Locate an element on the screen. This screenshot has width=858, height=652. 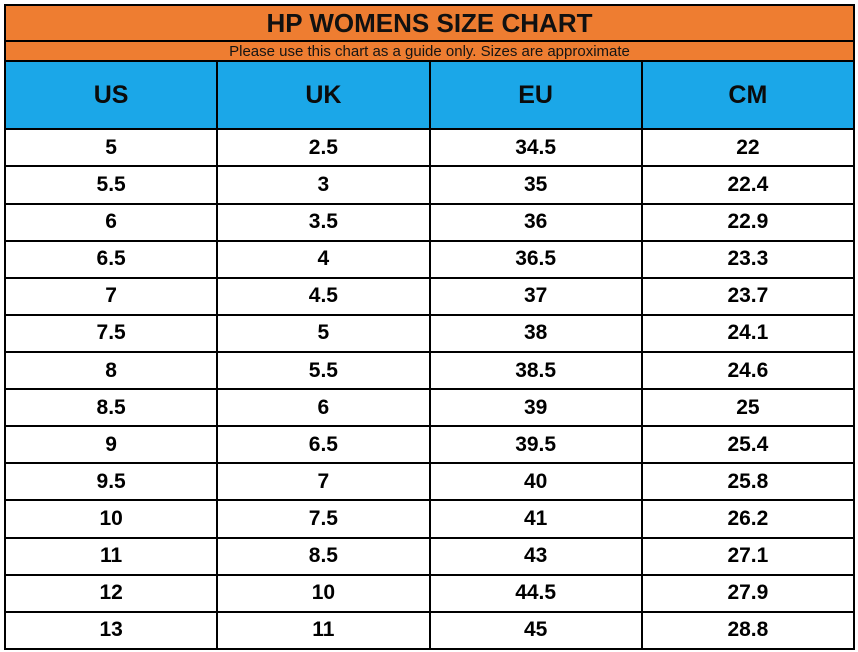
size-cell-eu: 39.5 is located at coordinates (535, 445).